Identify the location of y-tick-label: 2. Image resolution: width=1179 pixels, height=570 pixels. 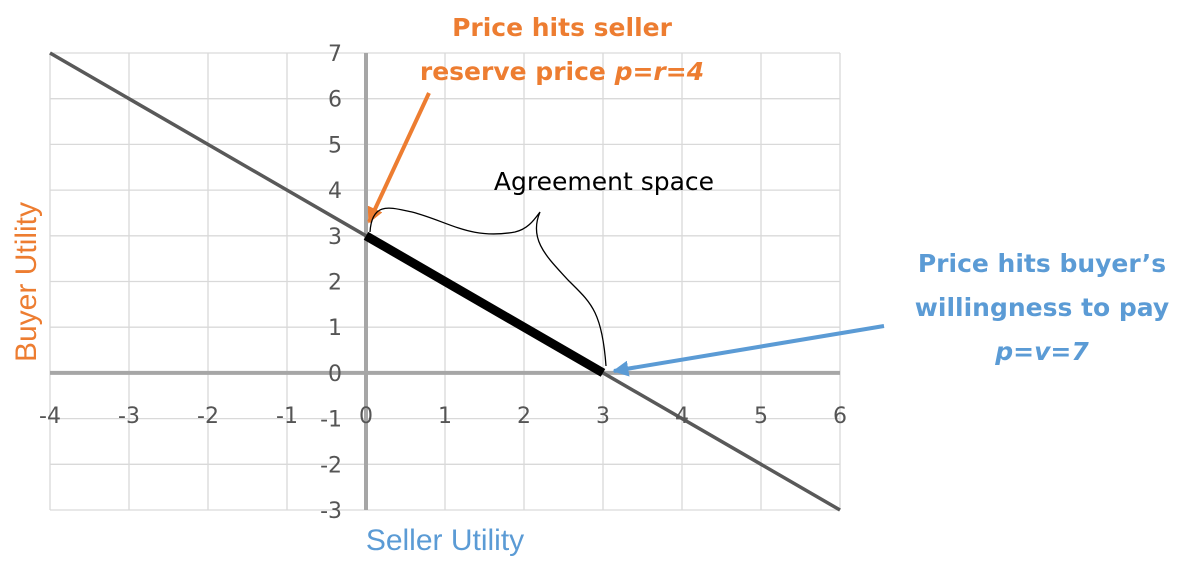
(335, 283).